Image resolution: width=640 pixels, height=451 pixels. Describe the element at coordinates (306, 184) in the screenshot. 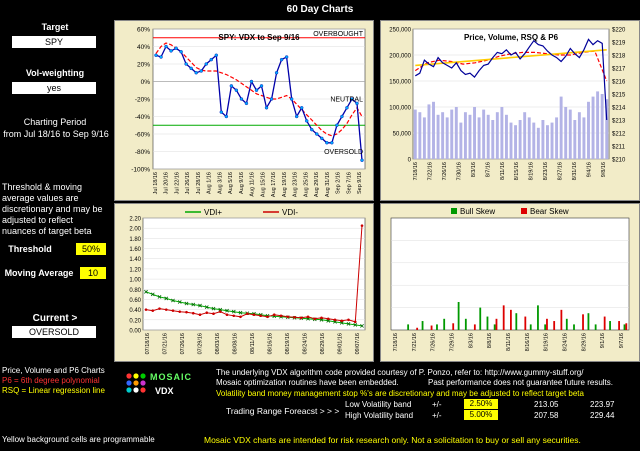

I see `x-tick-label: Aug 25/16` at that location.